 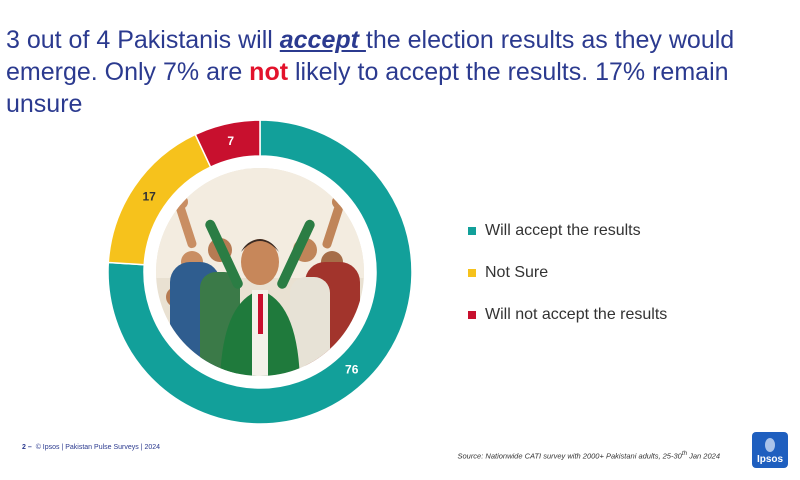 What do you see at coordinates (230, 141) in the screenshot?
I see `donut-label-not-accept: 7` at bounding box center [230, 141].